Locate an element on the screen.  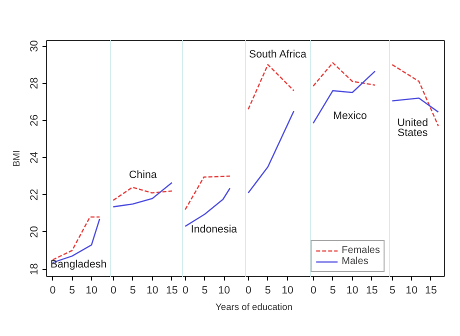
x-axis-title: Years of education is located at coordinates (254, 307).